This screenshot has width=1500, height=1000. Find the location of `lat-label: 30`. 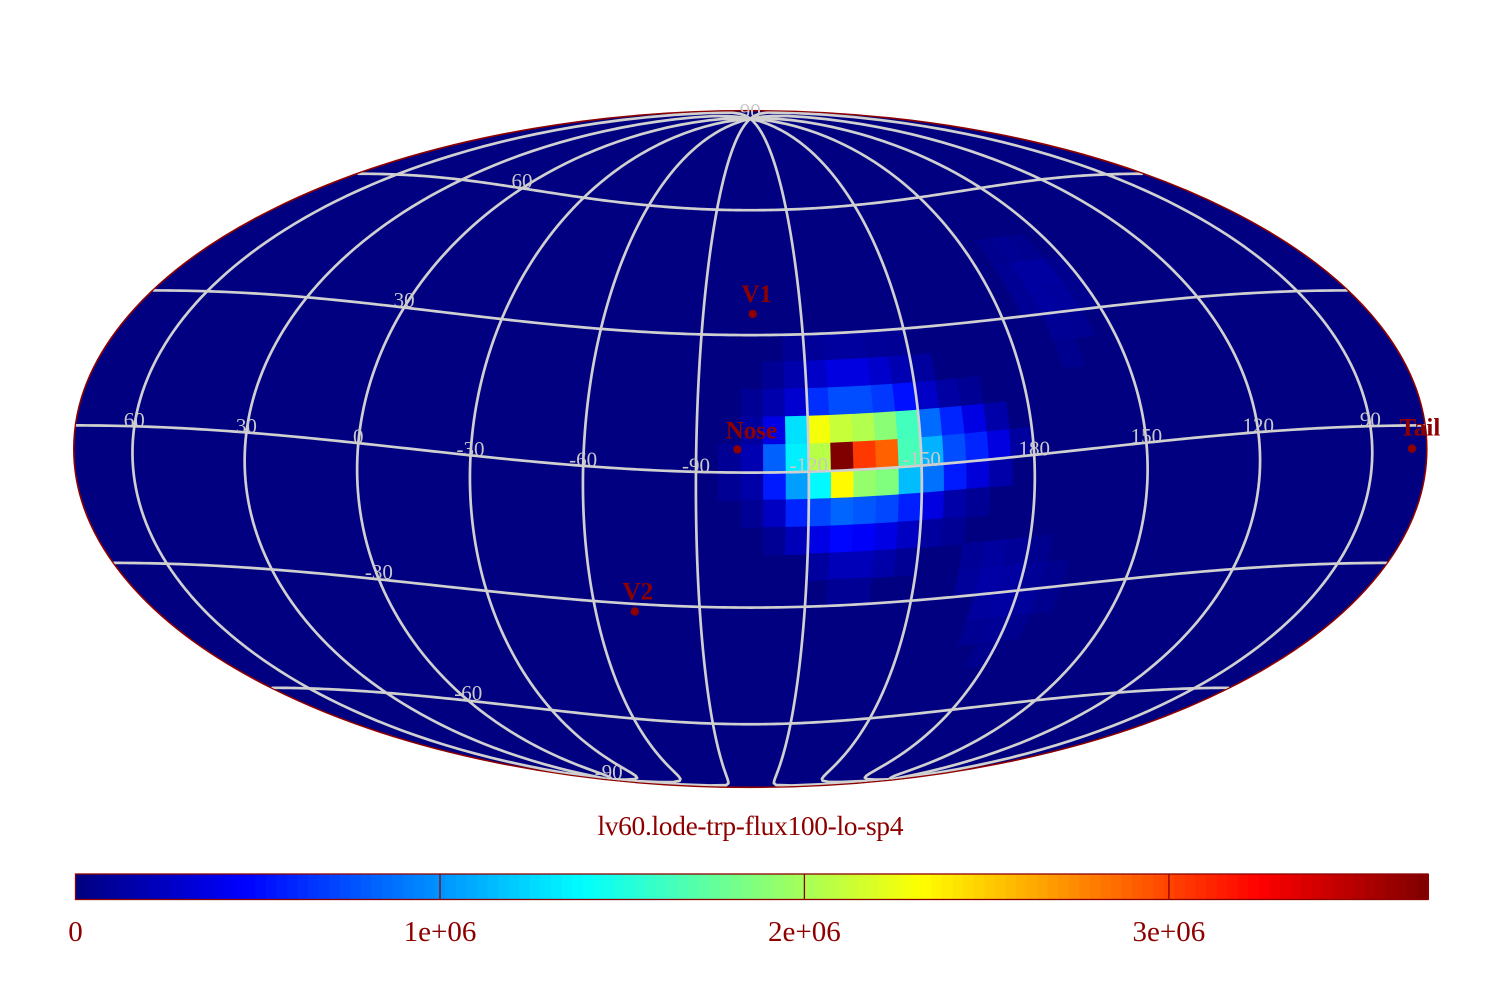

lat-label: 30 is located at coordinates (404, 300).